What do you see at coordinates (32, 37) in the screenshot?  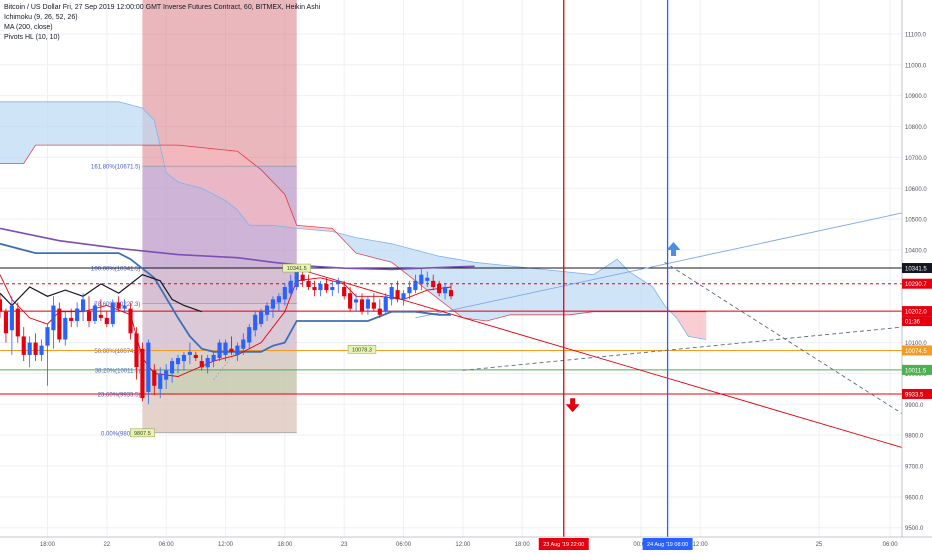 I see `indicator-pivots: Pivots HL (10, 10)` at bounding box center [32, 37].